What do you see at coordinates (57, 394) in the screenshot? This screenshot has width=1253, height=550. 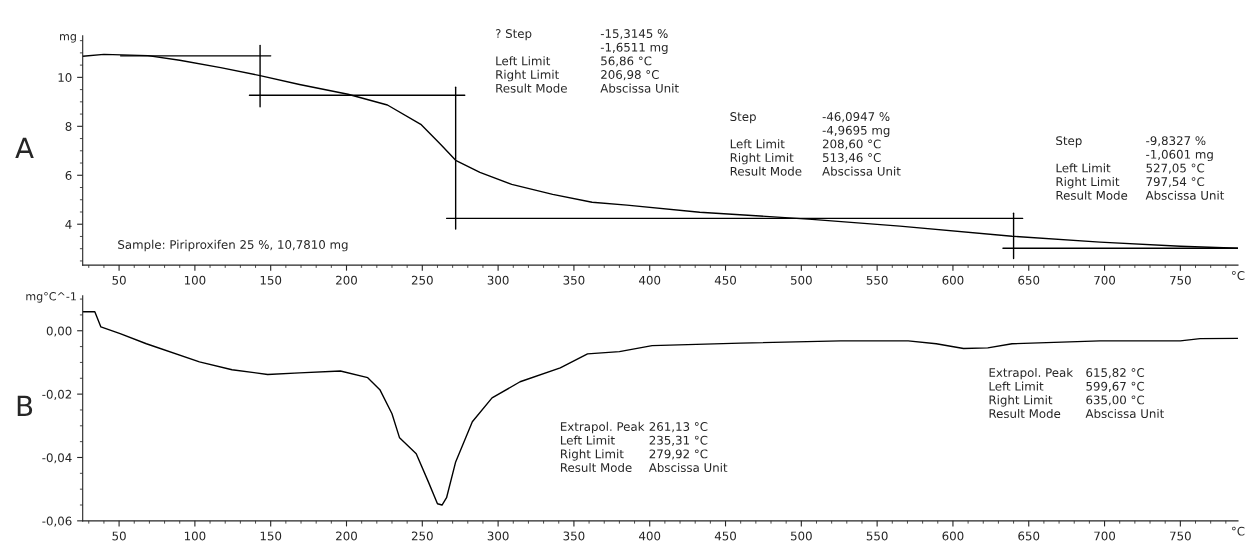 I see `y-tick-label: -0,02` at bounding box center [57, 394].